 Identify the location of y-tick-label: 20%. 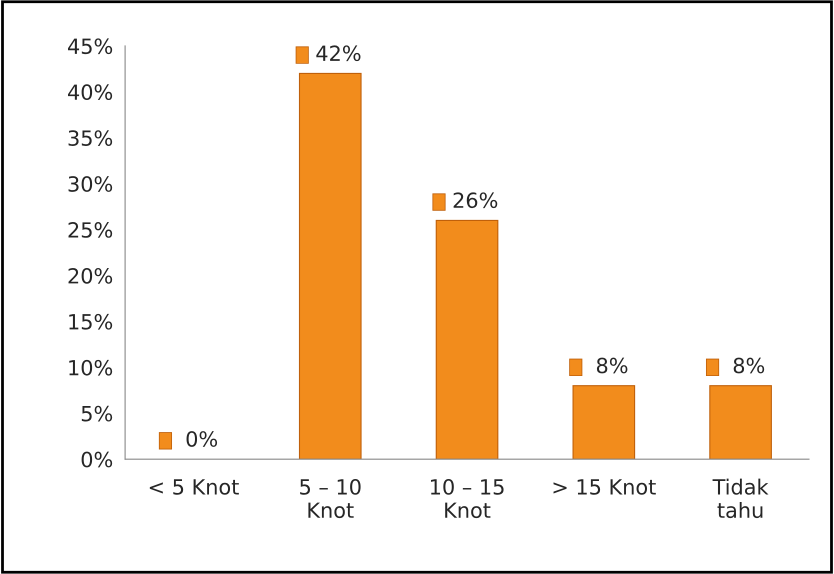
(90, 276).